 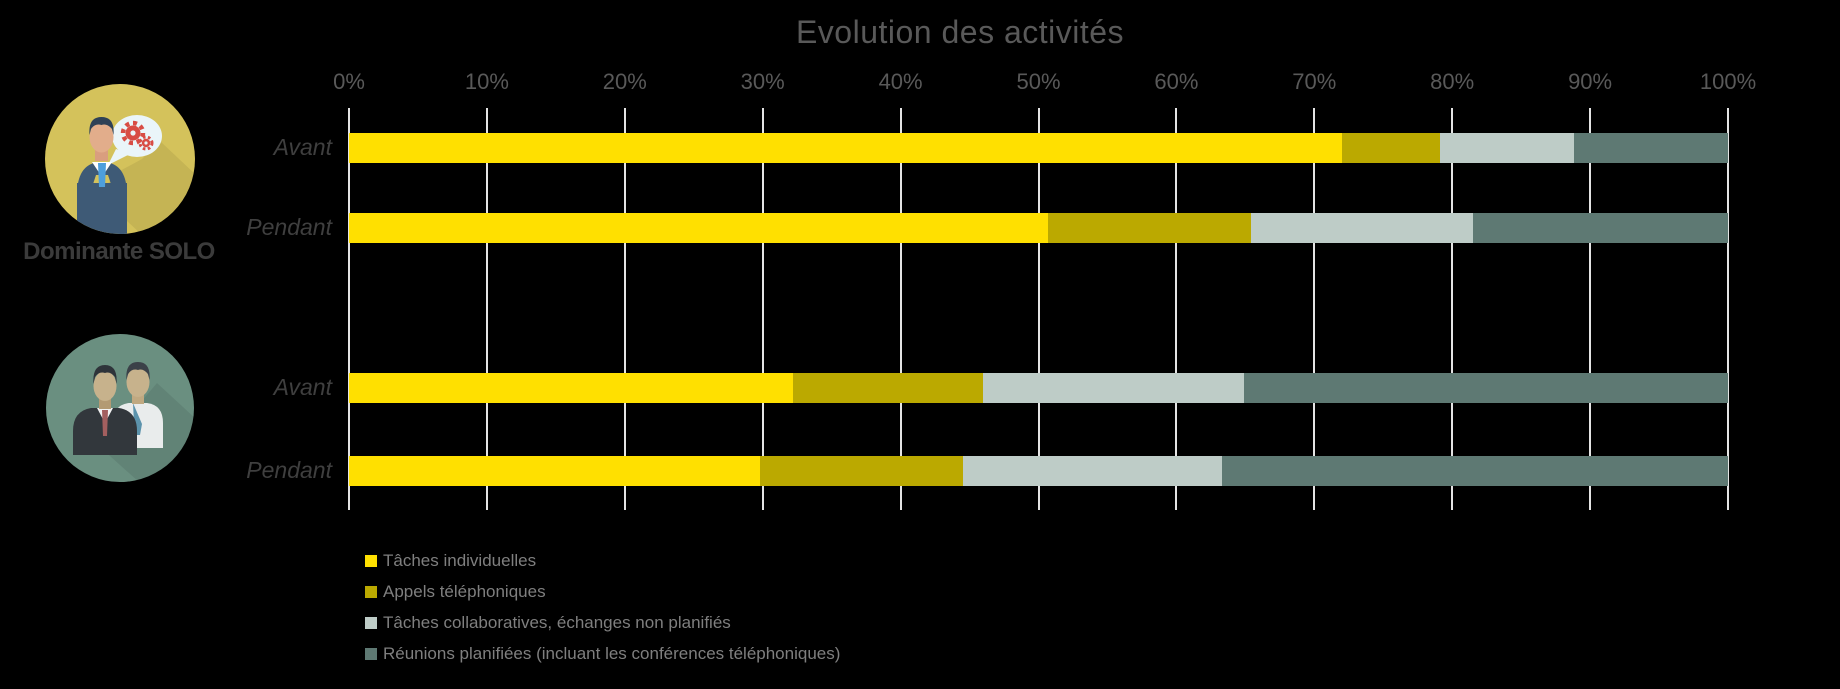 I want to click on gridline-40%, so click(x=900, y=309).